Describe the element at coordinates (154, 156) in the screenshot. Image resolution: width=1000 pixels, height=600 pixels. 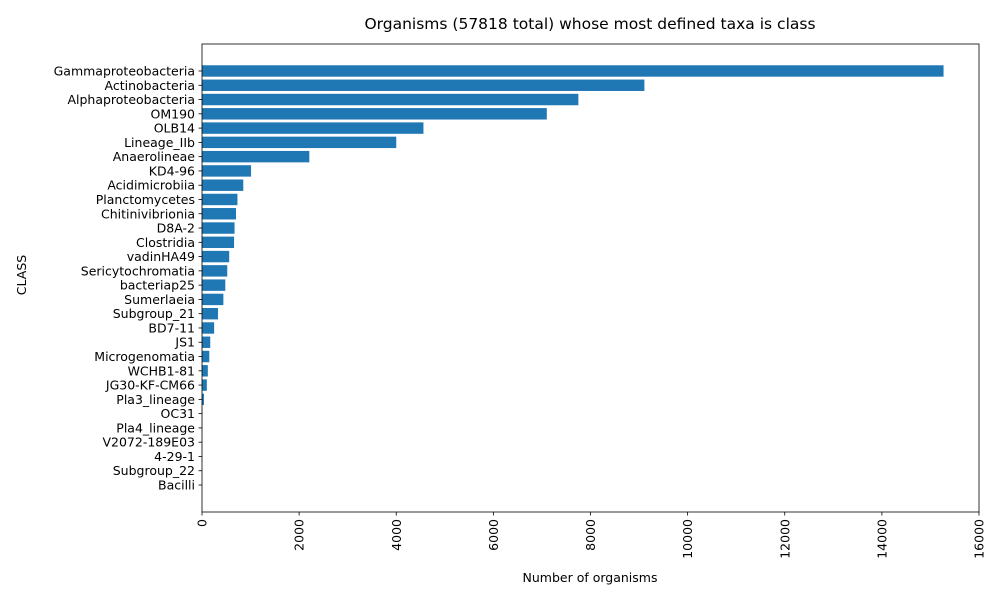
I see `y-tick-label: Anaerolineae` at that location.